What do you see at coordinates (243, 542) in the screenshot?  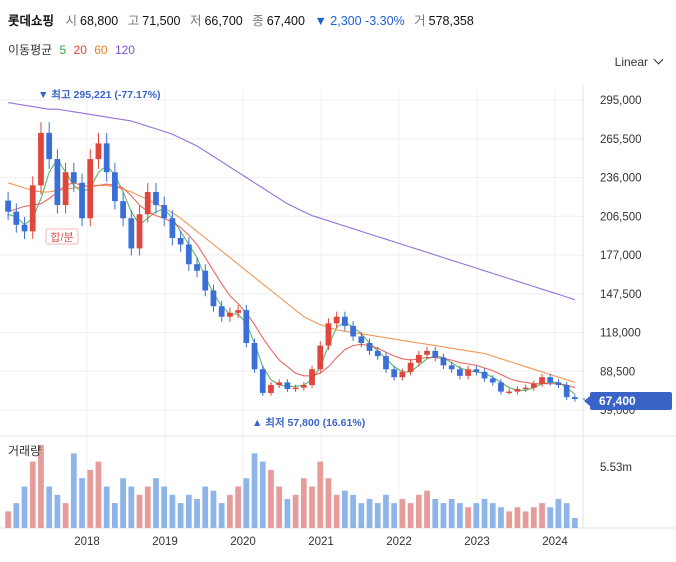 I see `x-tick-label: 2020` at bounding box center [243, 542].